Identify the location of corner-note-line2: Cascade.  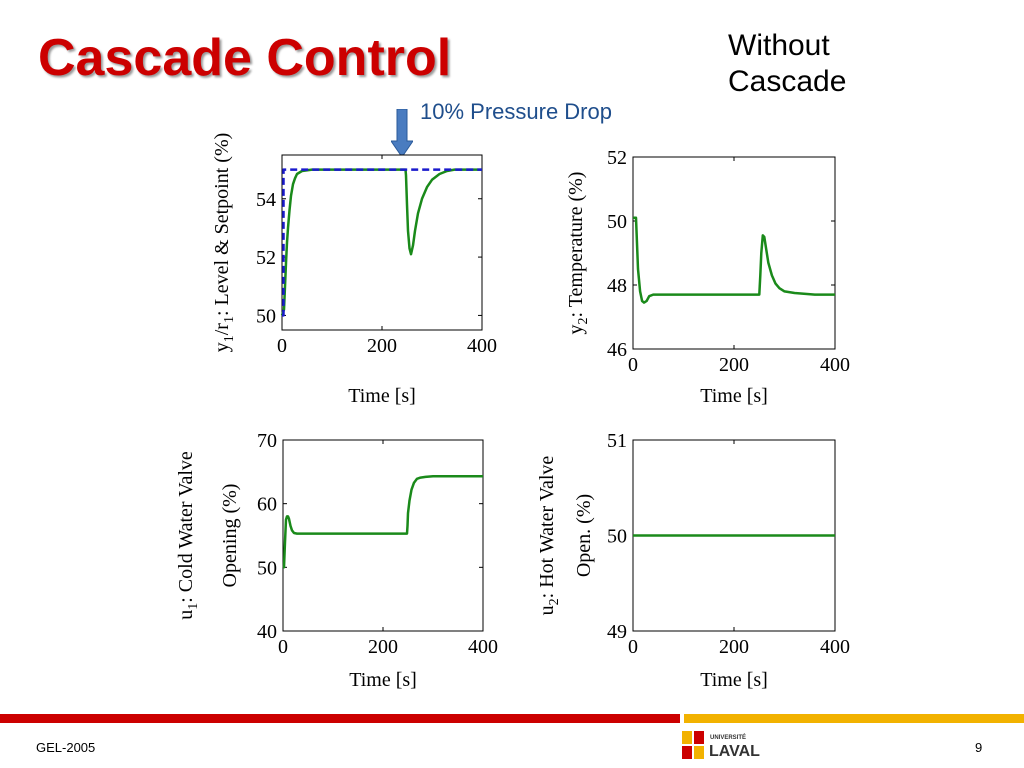
(787, 81).